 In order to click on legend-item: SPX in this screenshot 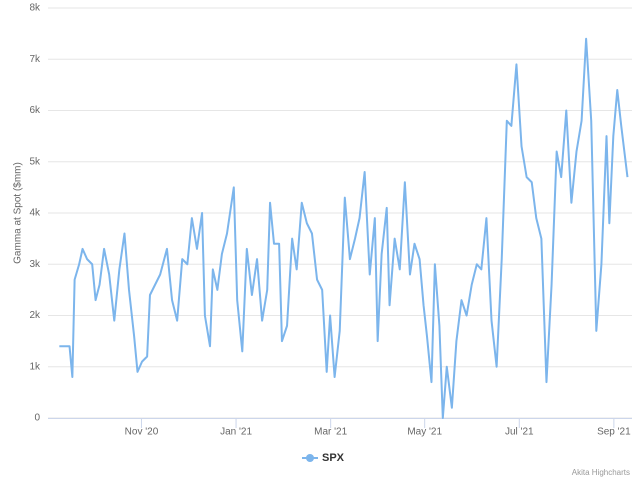, I will do `click(323, 458)`.